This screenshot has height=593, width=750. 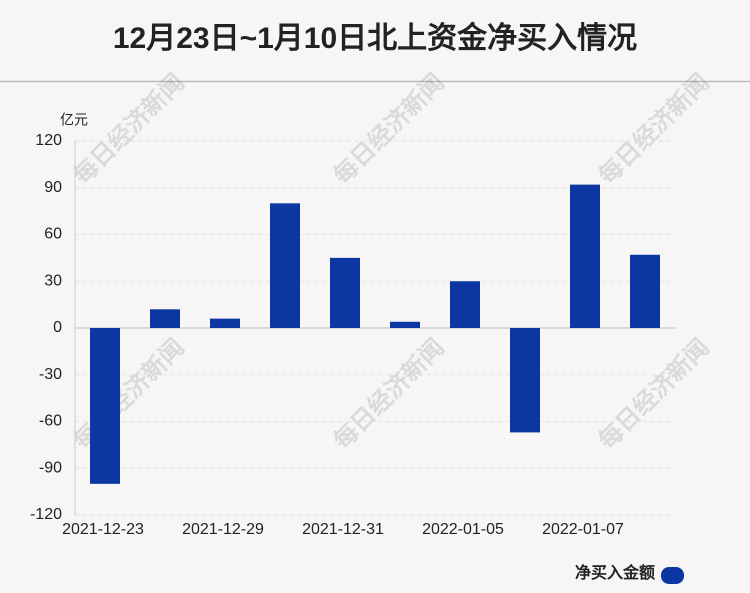 I want to click on y-tick-label: 30, so click(x=53, y=280).